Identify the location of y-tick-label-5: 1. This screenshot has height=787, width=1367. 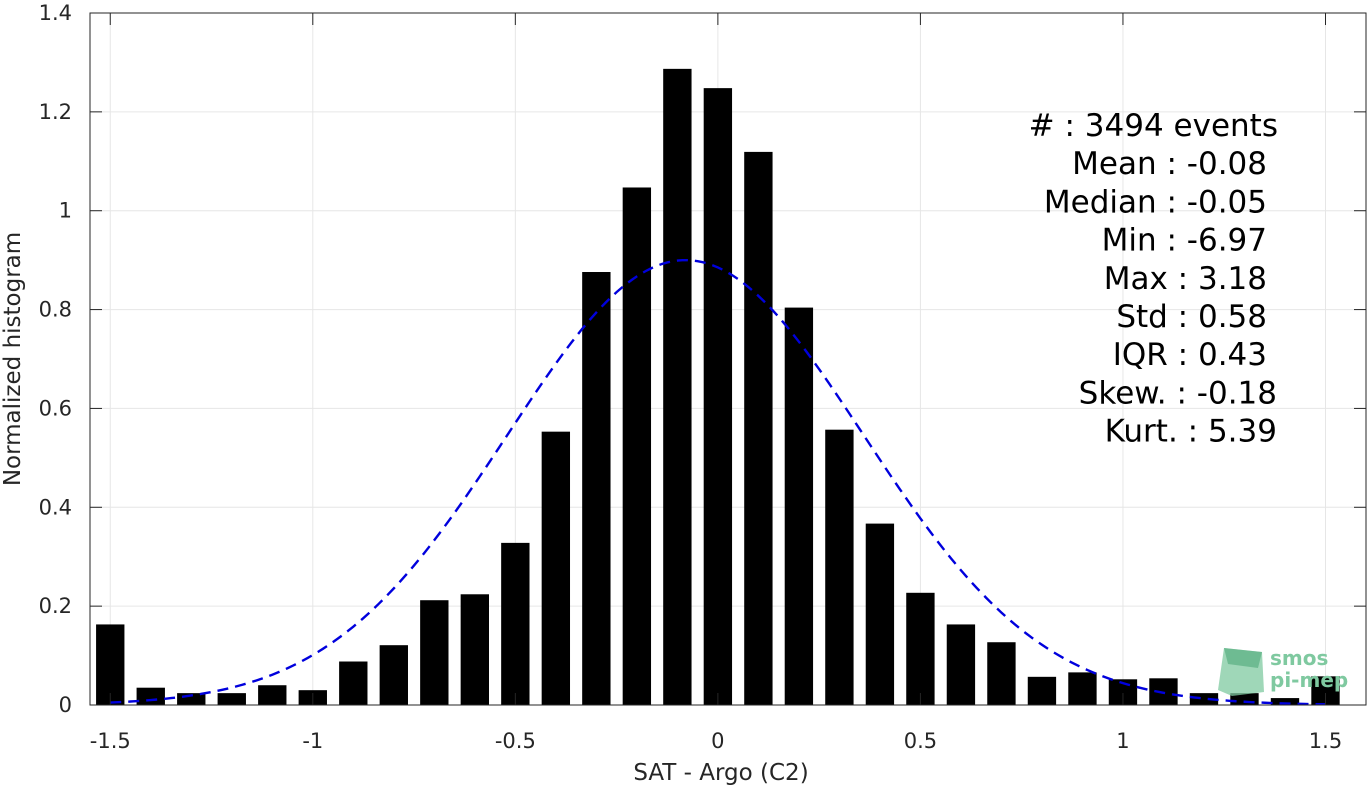
(65, 211).